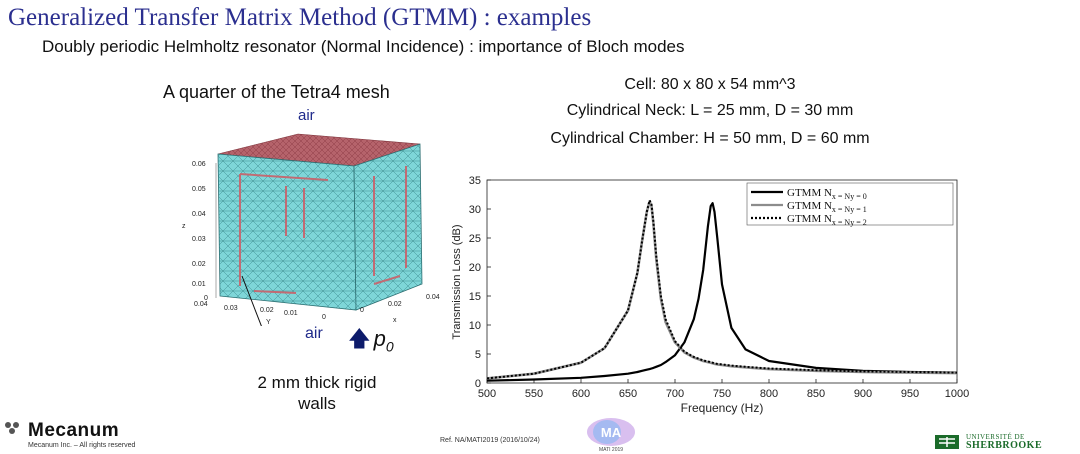 The height and width of the screenshot is (454, 1080). I want to click on x-tick: 0.04, so click(433, 297).